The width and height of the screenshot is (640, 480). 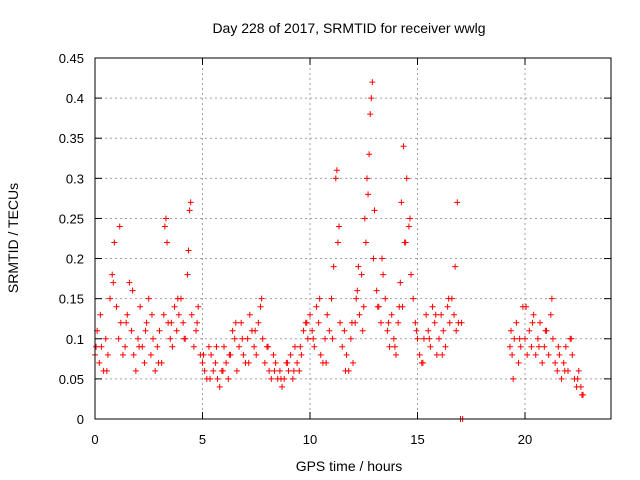 I want to click on x-tick-label: 5, so click(x=202, y=439).